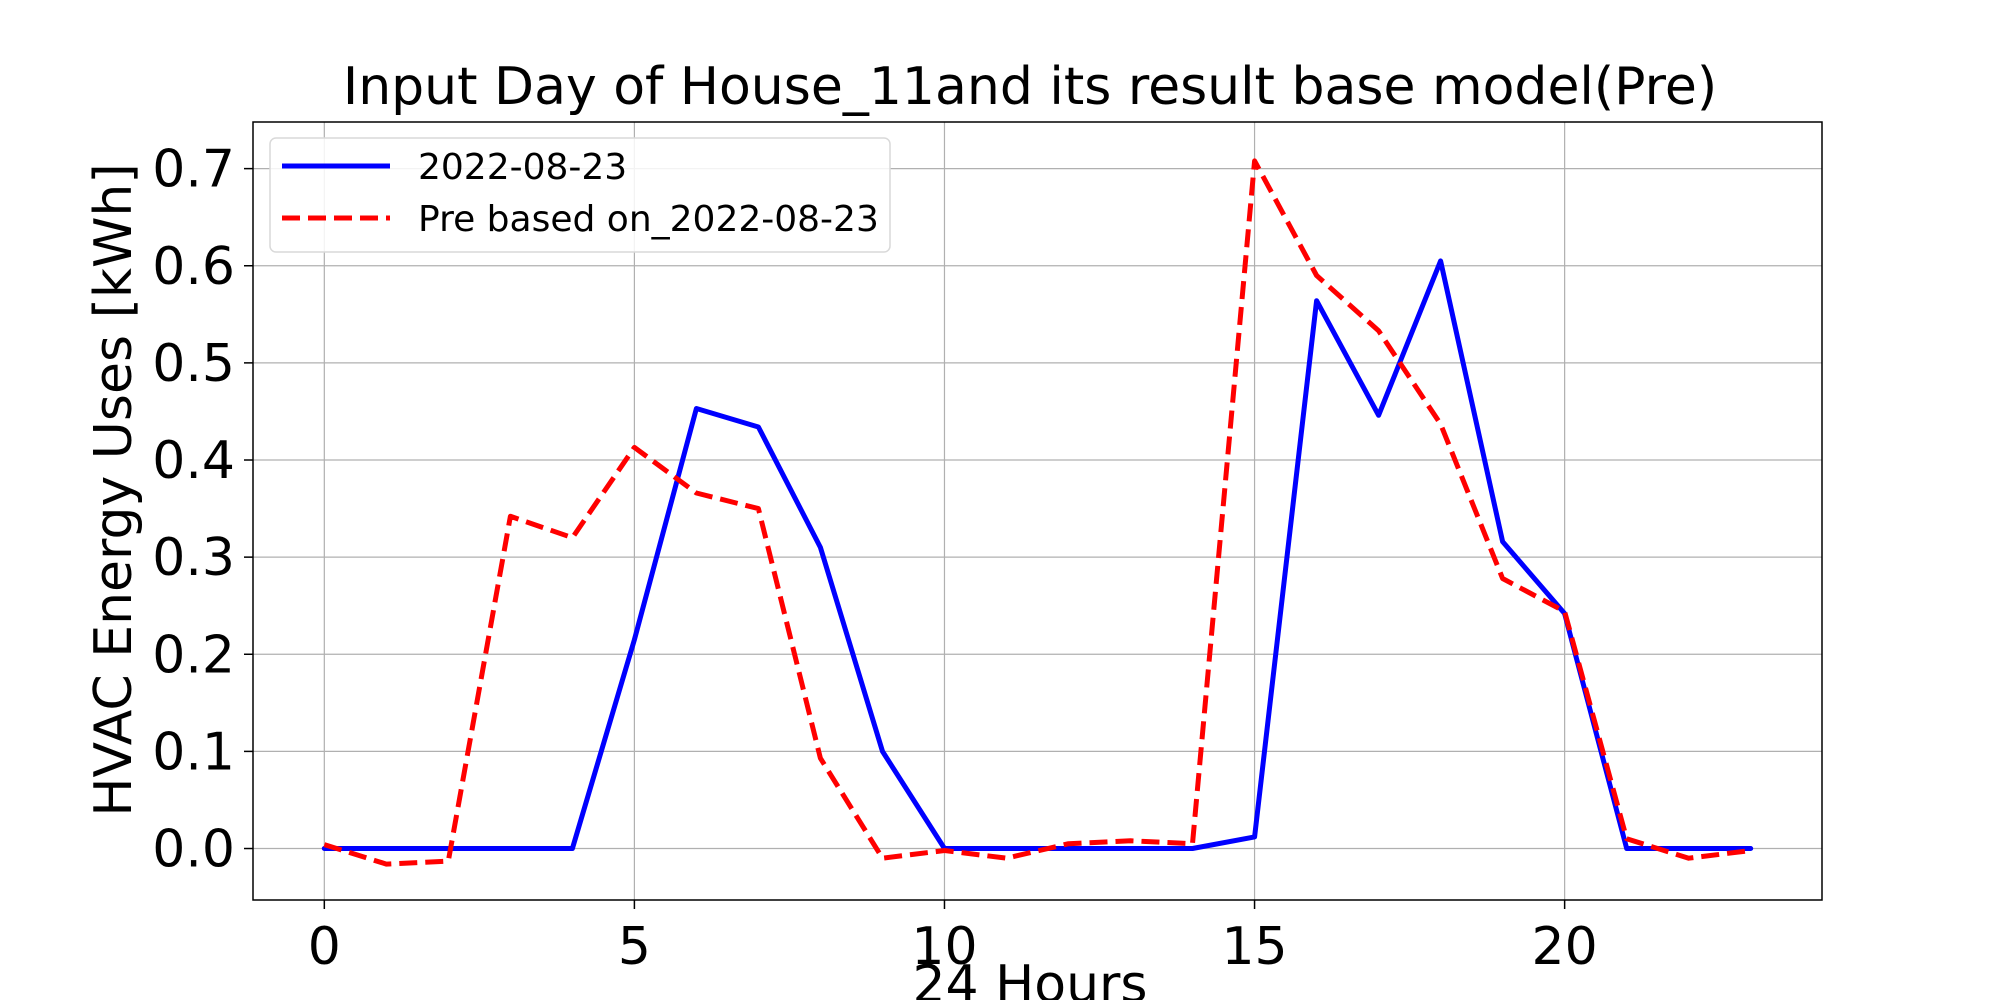  What do you see at coordinates (1565, 947) in the screenshot?
I see `x-tick-label-4: 20` at bounding box center [1565, 947].